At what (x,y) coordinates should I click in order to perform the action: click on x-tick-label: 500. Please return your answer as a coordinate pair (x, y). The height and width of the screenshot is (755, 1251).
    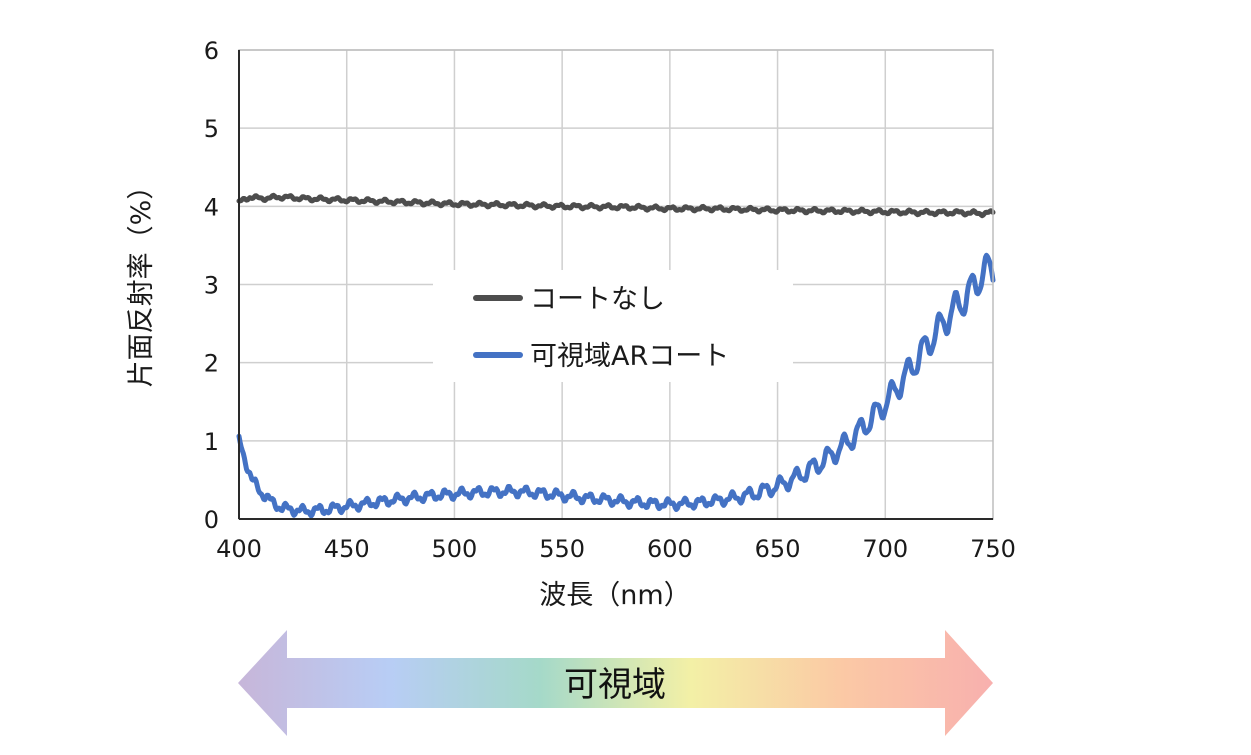
    Looking at the image, I should click on (455, 549).